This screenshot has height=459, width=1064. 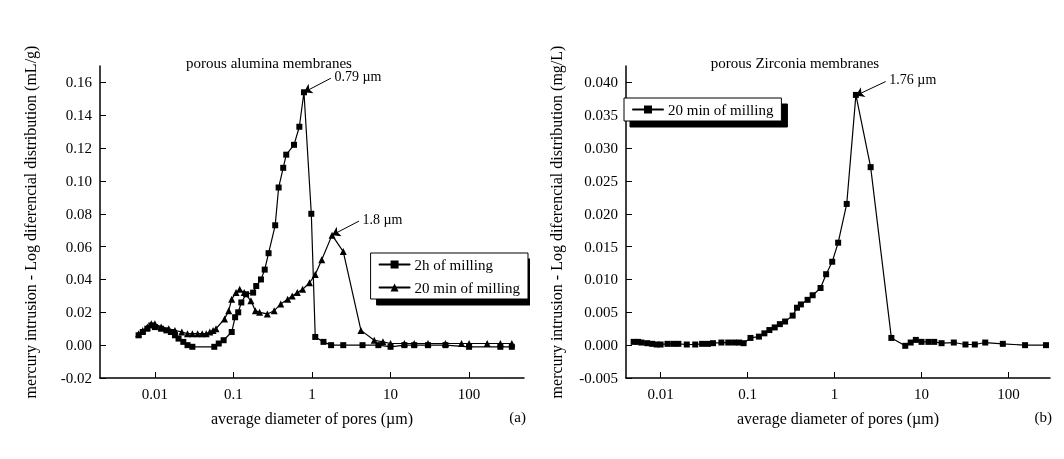 What do you see at coordinates (78, 148) in the screenshot?
I see `y-tick-label: 0.12` at bounding box center [78, 148].